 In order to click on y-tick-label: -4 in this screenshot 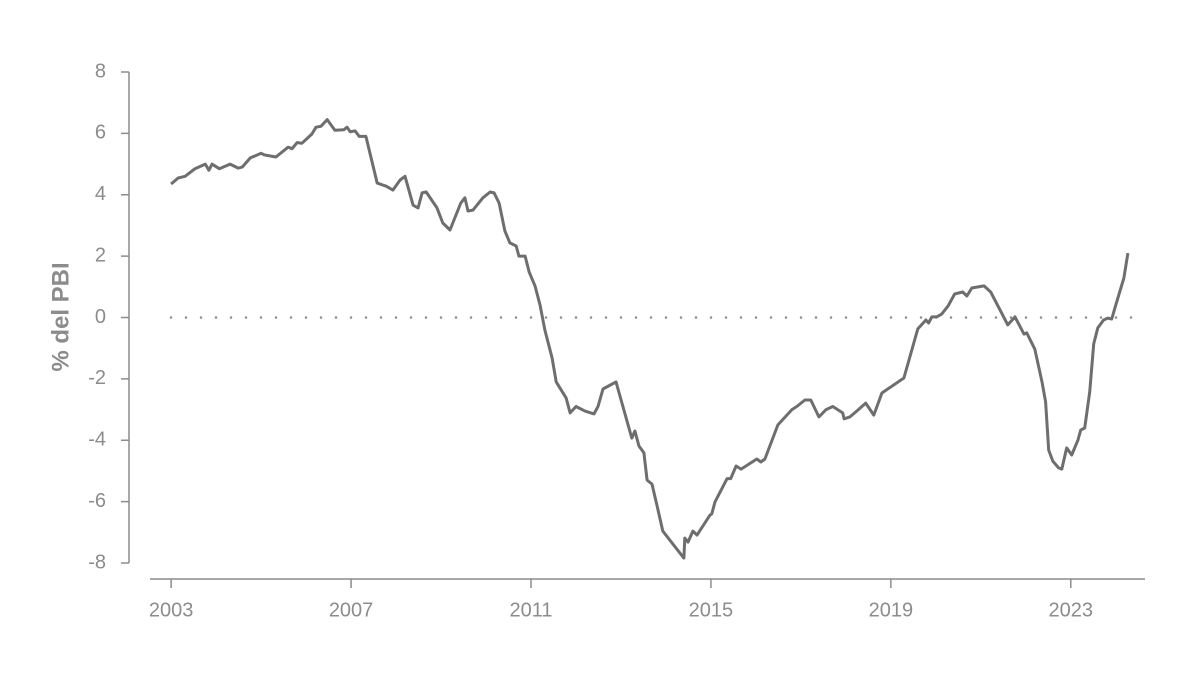, I will do `click(97, 440)`.